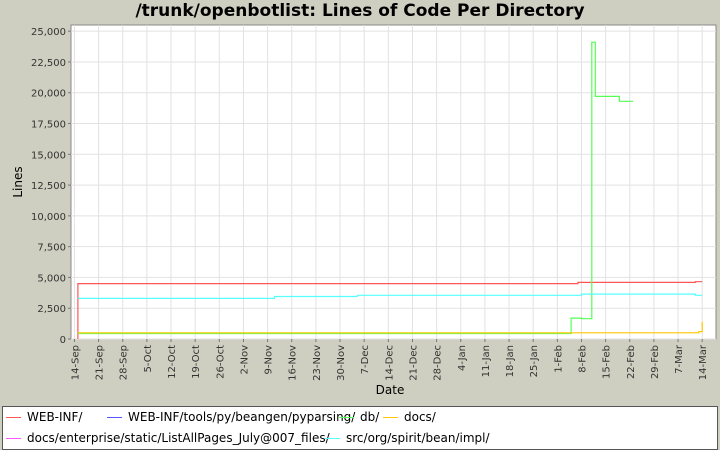 This screenshot has width=720, height=450. What do you see at coordinates (558, 359) in the screenshot?
I see `x-tick-label: 1-Feb` at bounding box center [558, 359].